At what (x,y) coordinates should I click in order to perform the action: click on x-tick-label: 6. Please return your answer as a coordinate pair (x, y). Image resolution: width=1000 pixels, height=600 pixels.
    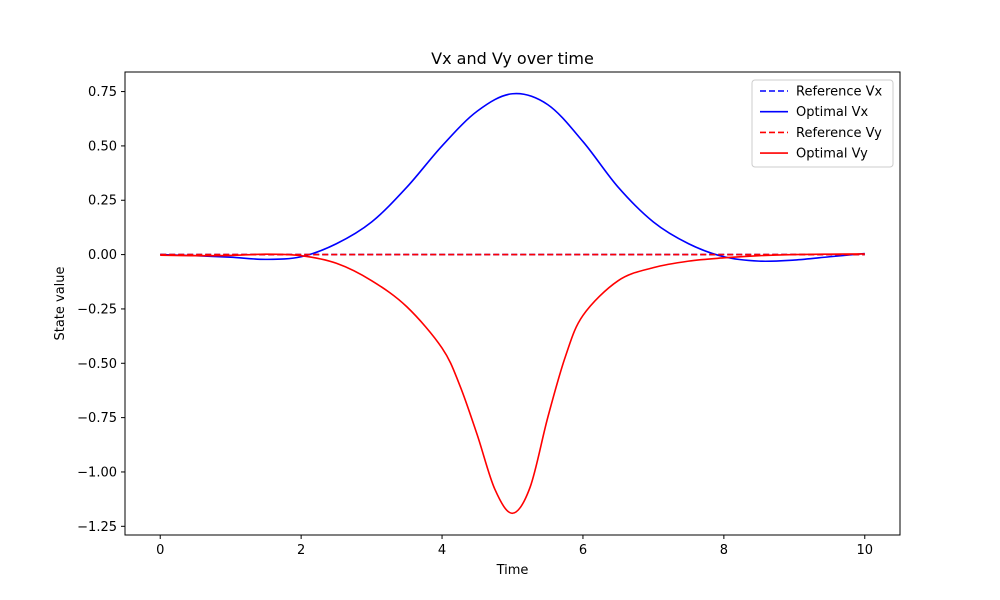
    Looking at the image, I should click on (583, 550).